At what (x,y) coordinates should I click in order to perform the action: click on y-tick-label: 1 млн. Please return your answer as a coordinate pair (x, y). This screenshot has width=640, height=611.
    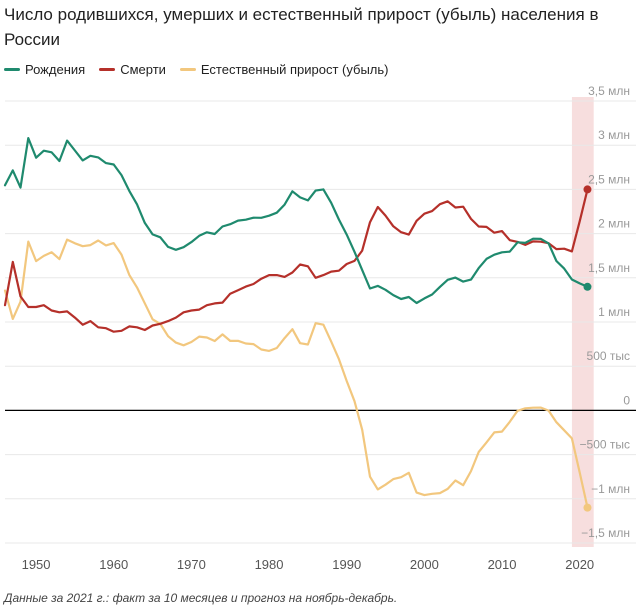
    Looking at the image, I should click on (614, 312).